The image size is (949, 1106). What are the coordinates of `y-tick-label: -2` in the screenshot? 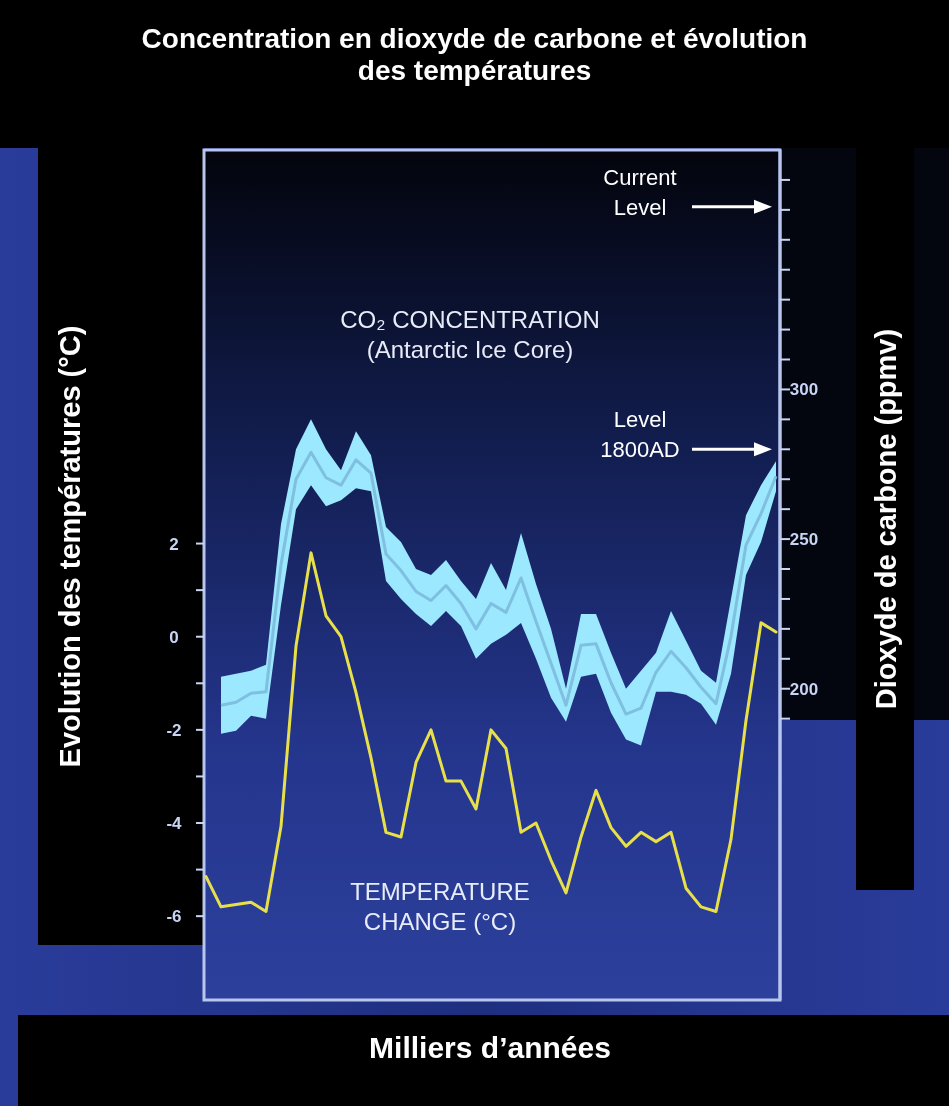 It's located at (174, 730).